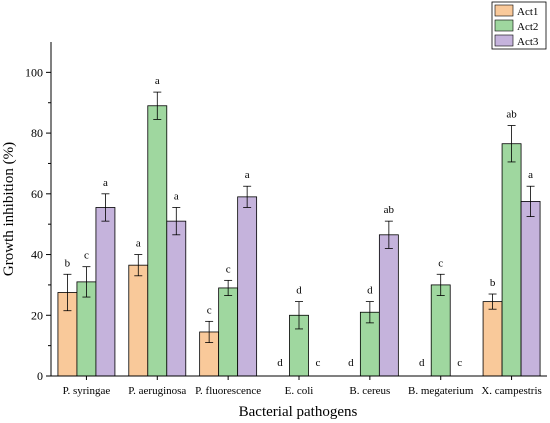 The width and height of the screenshot is (550, 423). What do you see at coordinates (105, 183) in the screenshot?
I see `significance-letter-act3-0: a` at bounding box center [105, 183].